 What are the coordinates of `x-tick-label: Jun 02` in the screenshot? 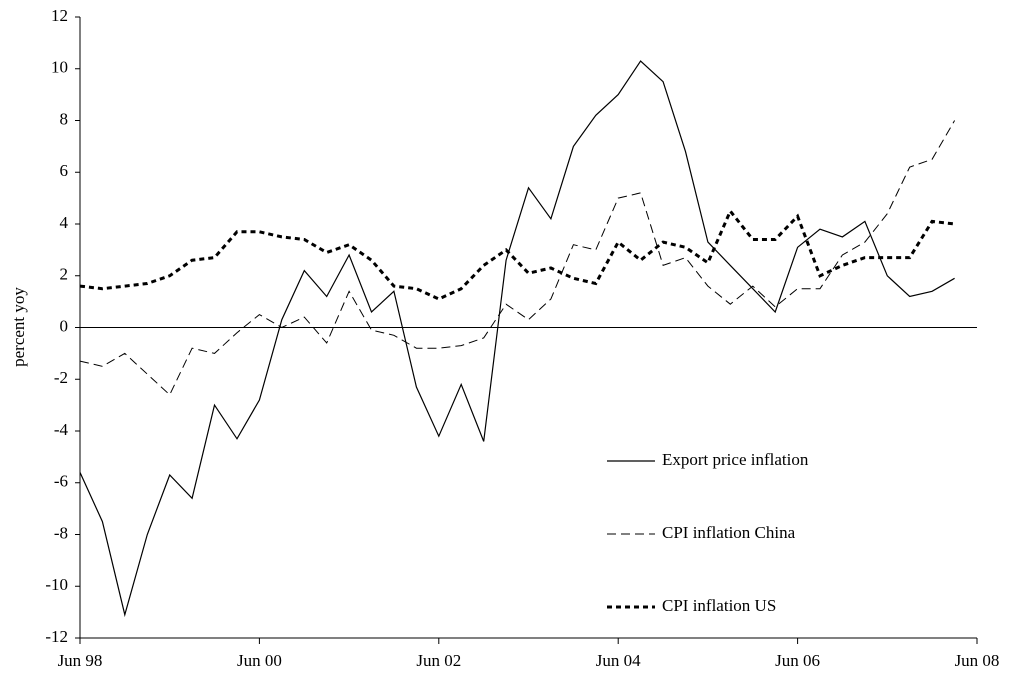 It's located at (438, 660).